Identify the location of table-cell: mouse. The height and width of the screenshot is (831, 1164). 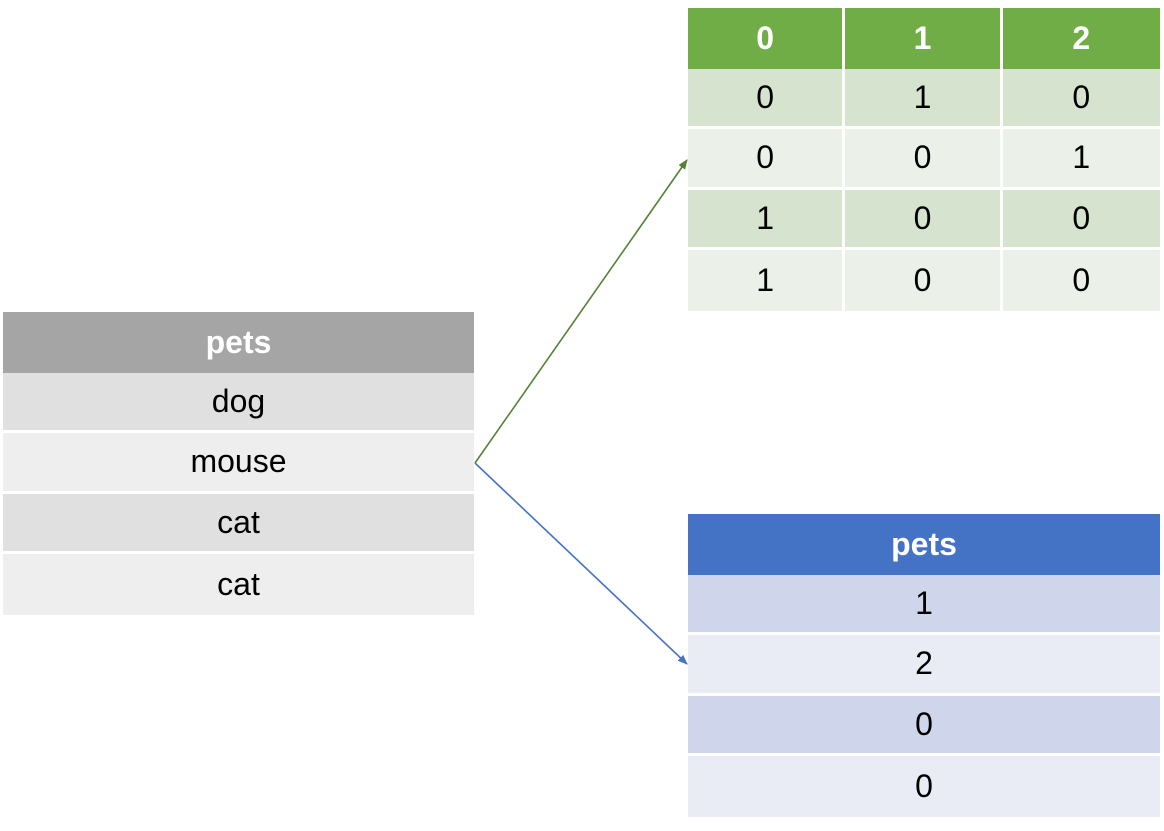
(238, 463).